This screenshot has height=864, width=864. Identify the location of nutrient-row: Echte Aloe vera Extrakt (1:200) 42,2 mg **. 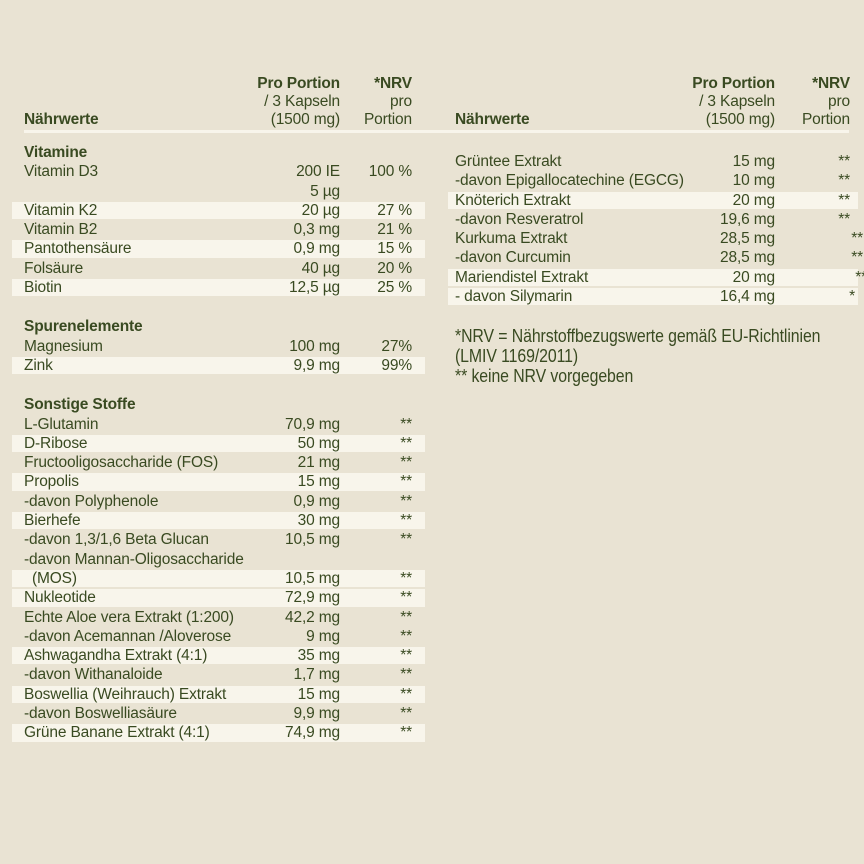
(218, 617).